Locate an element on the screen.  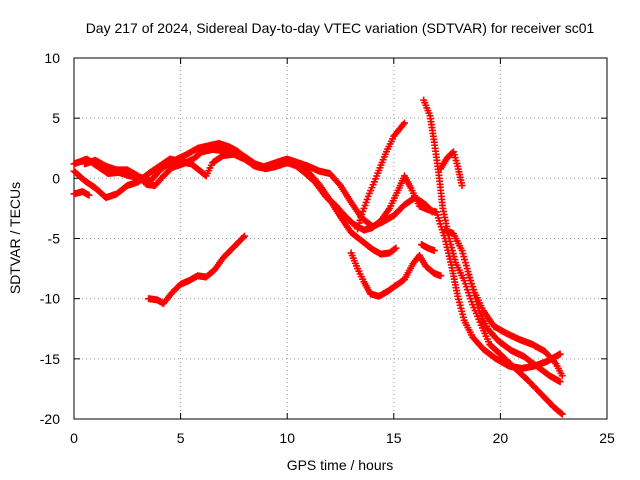
series-arc-e is located at coordinates (197, 269).